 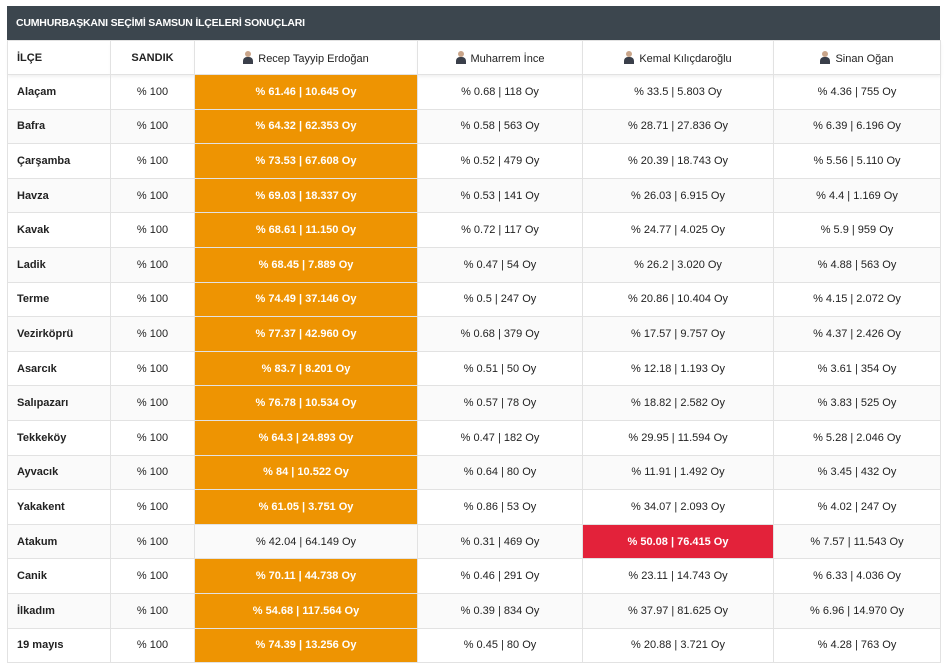 I want to click on result-cell: % 20.39 | 18.743 Oy, so click(x=678, y=161).